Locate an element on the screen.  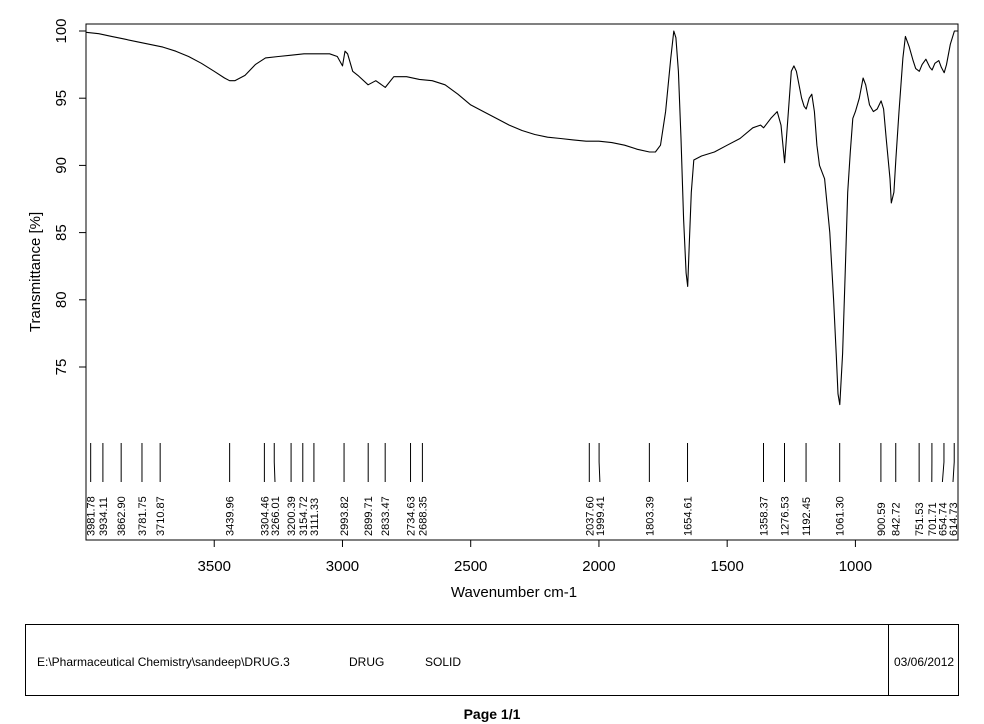
peak-label: 1358.37 is located at coordinates (765, 516).